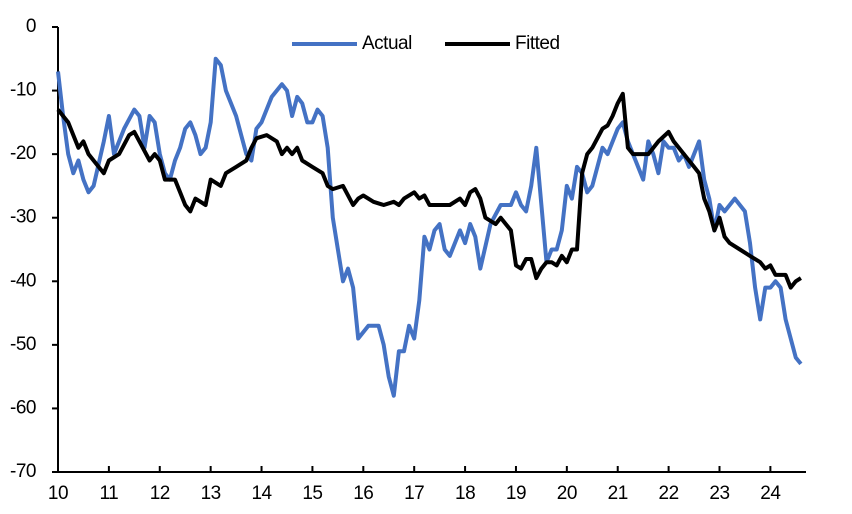 The height and width of the screenshot is (514, 852). What do you see at coordinates (23, 217) in the screenshot?
I see `y-tick-label: -30` at bounding box center [23, 217].